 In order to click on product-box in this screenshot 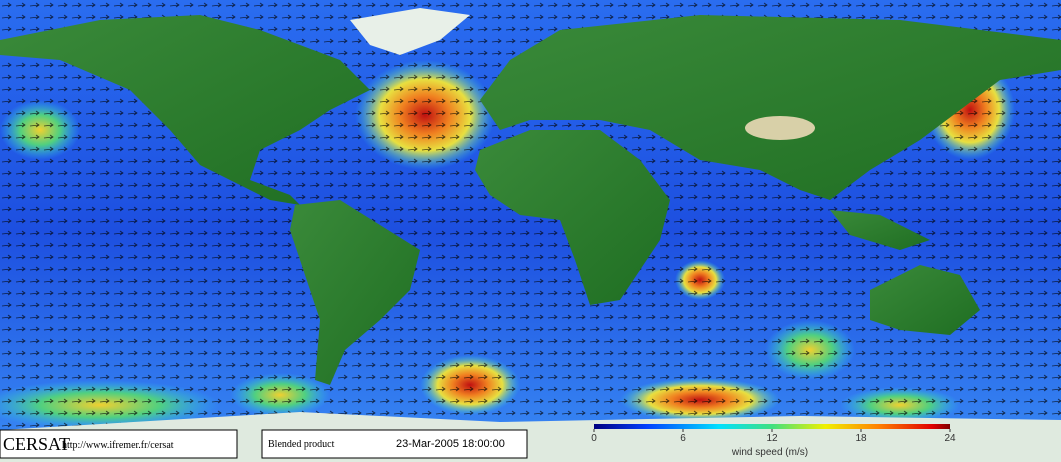, I will do `click(394, 444)`.